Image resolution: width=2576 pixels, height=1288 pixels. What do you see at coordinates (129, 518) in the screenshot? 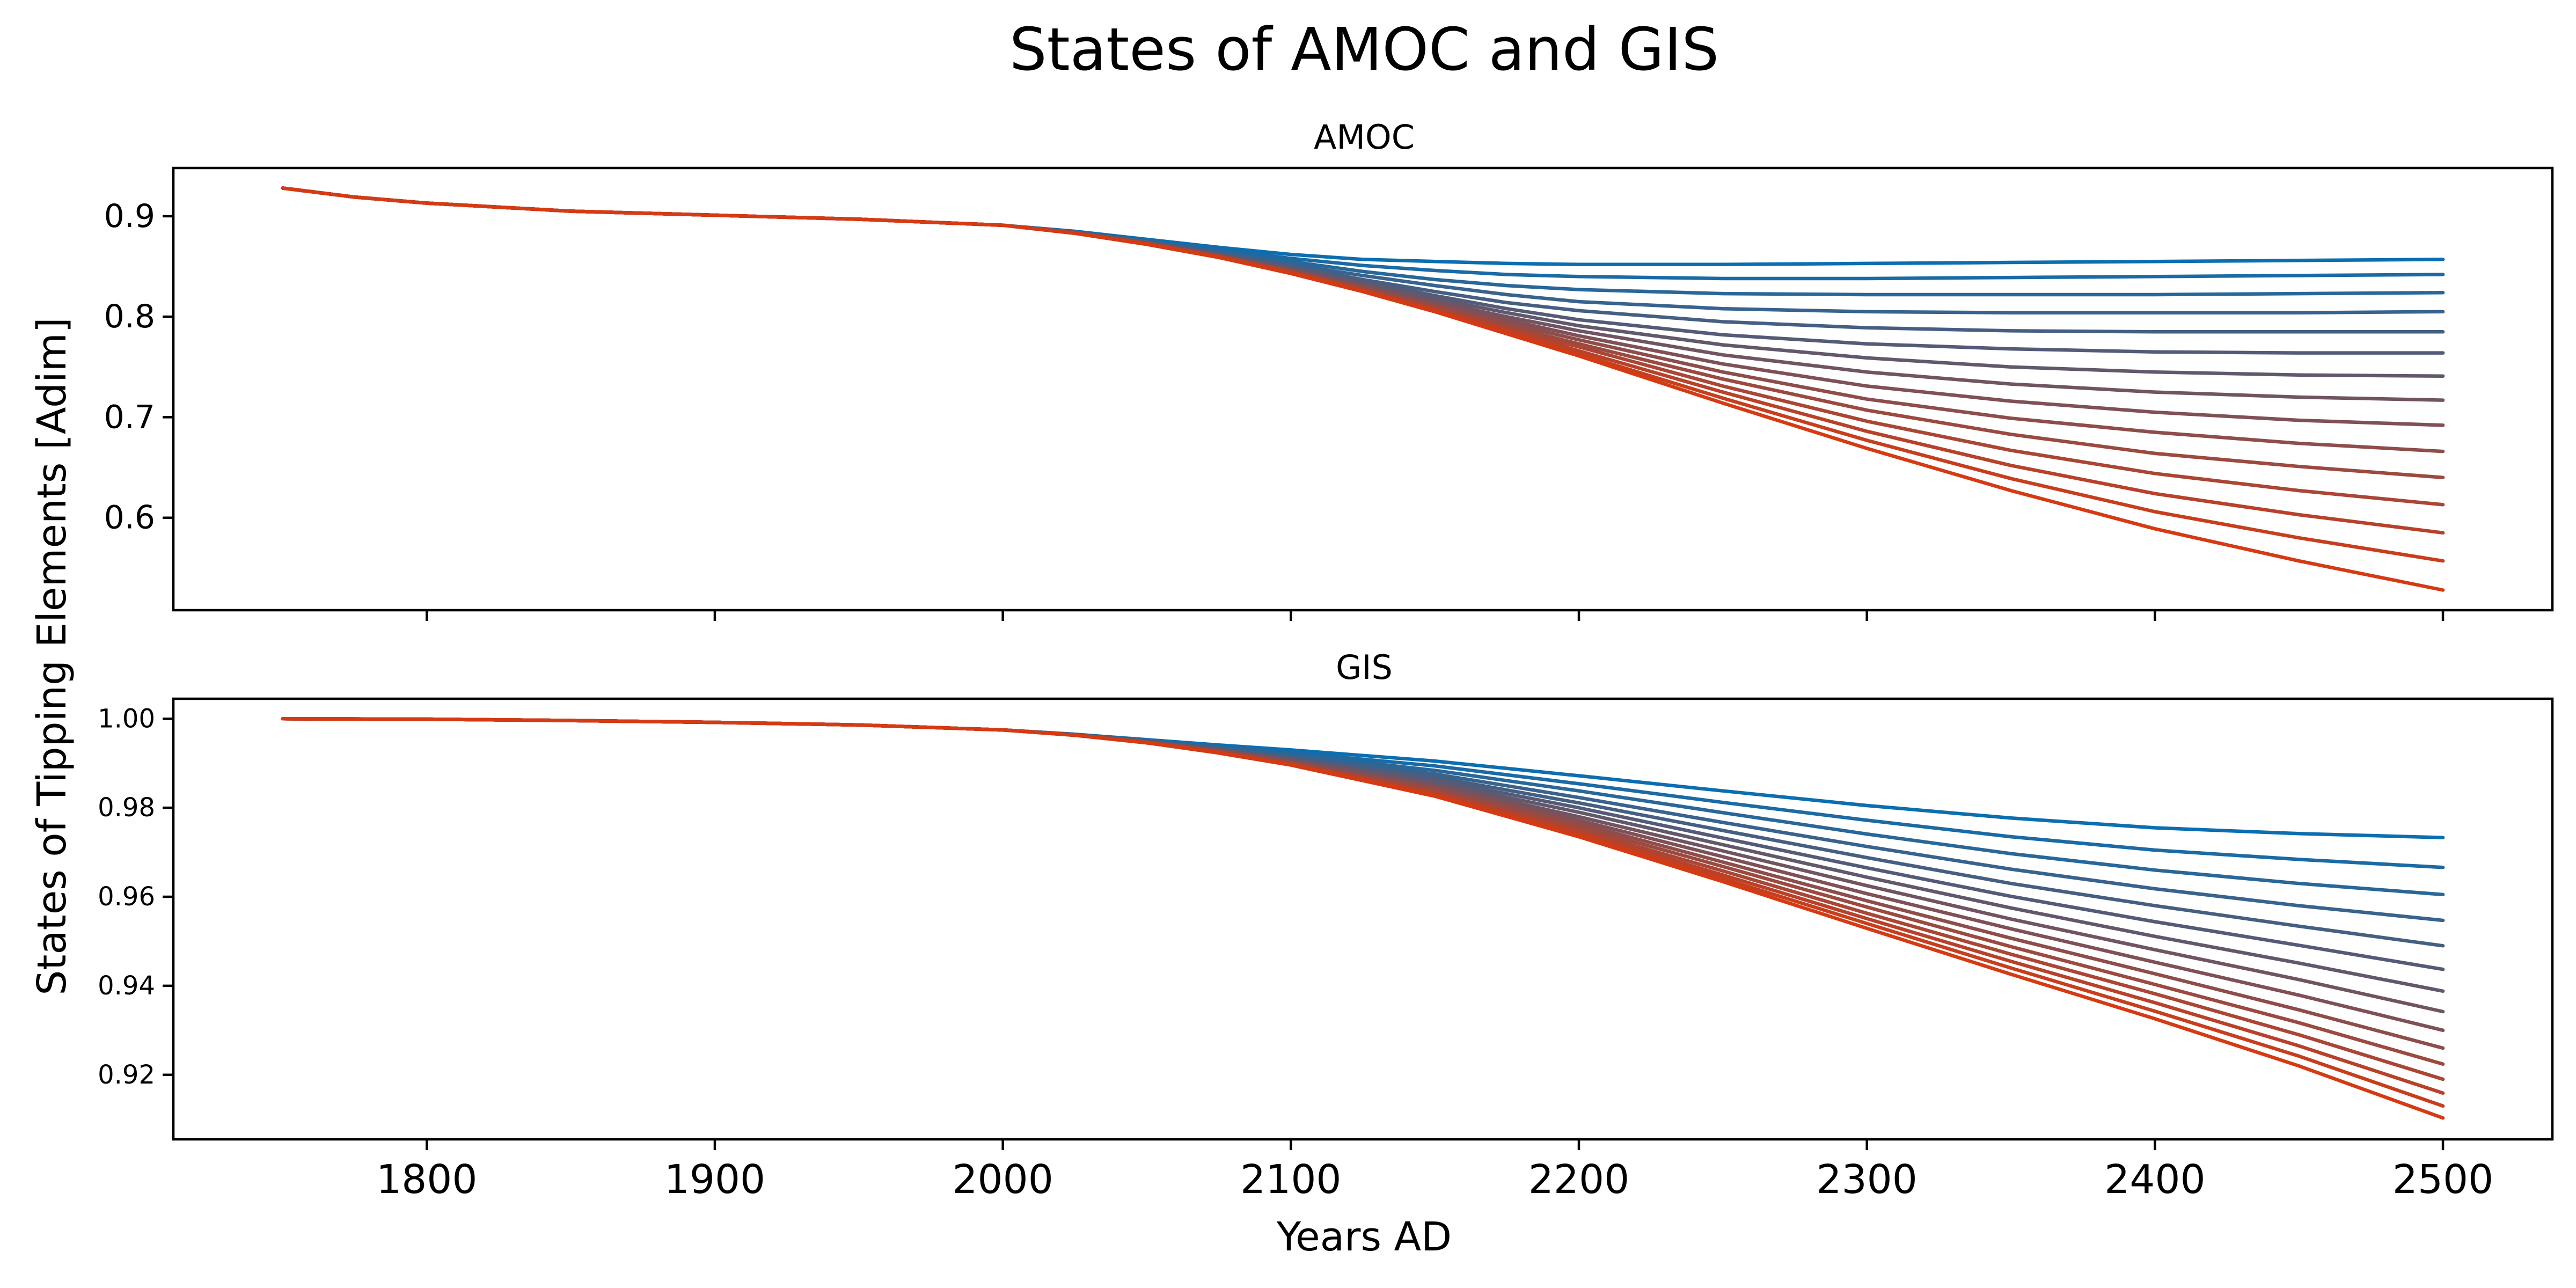
I see `amoc-y-tick-label: 0.6` at bounding box center [129, 518].